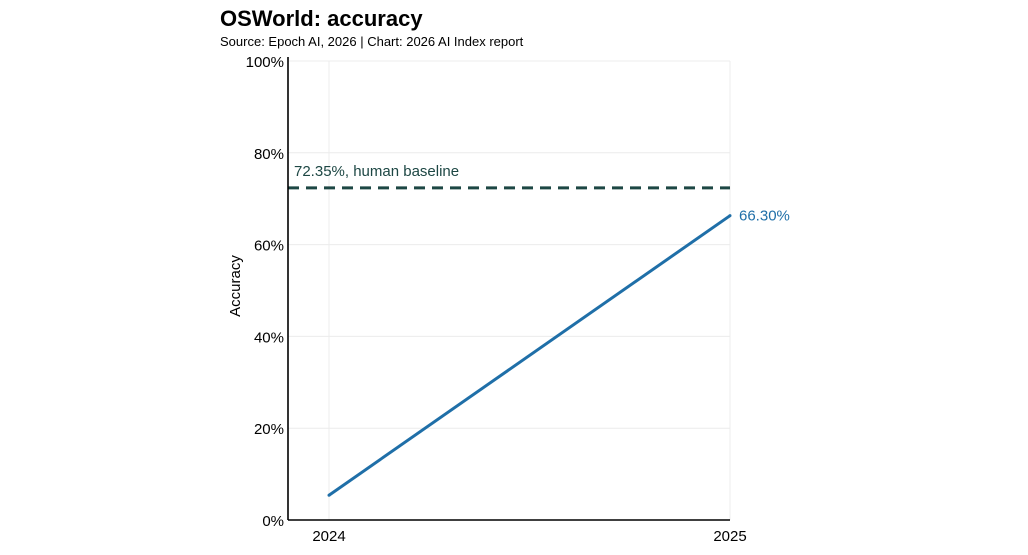 This screenshot has width=1028, height=555. What do you see at coordinates (321, 18) in the screenshot?
I see `chart-title: OSWorld: accuracy` at bounding box center [321, 18].